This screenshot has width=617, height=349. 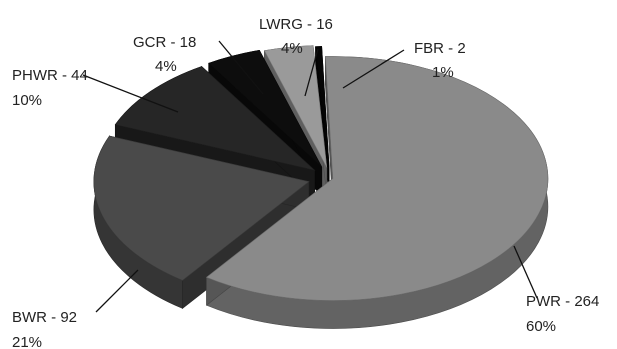 I want to click on slice-label-pwr: PWR - 264, so click(x=562, y=301).